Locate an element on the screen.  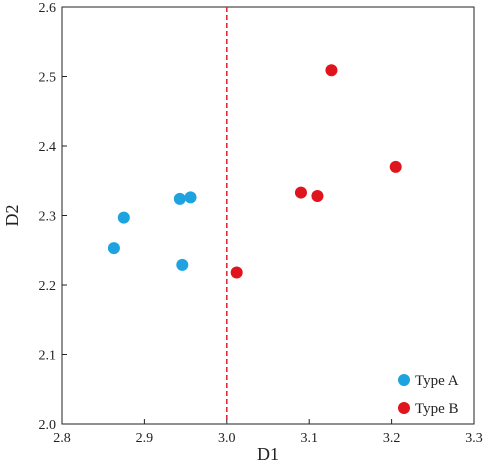
x-tick-label: 3.3 is located at coordinates (474, 438).